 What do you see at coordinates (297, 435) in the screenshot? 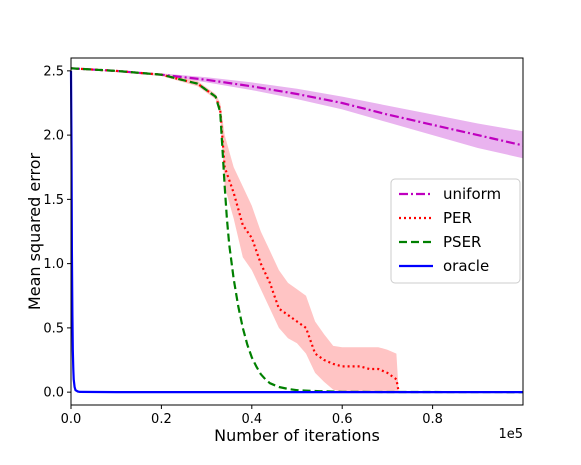
I see `x-axis-label: Number of iterations` at bounding box center [297, 435].